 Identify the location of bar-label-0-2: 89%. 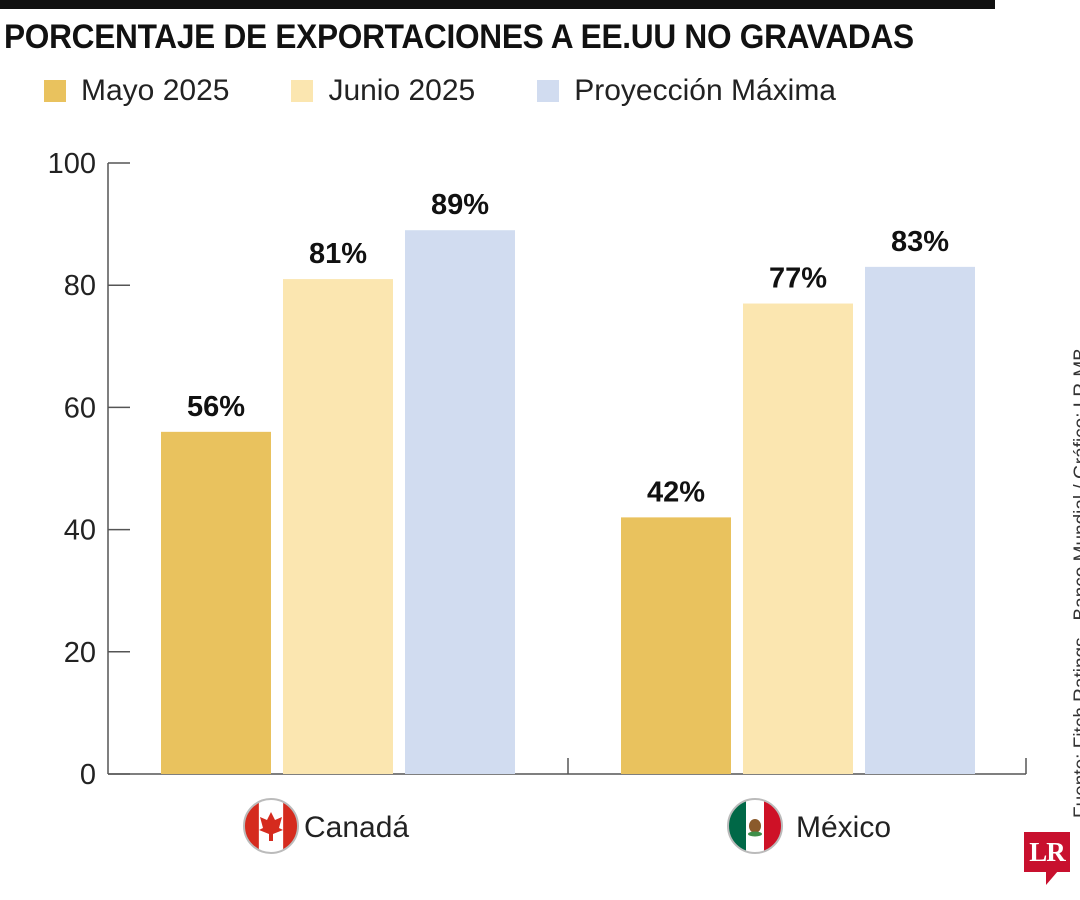
(460, 205).